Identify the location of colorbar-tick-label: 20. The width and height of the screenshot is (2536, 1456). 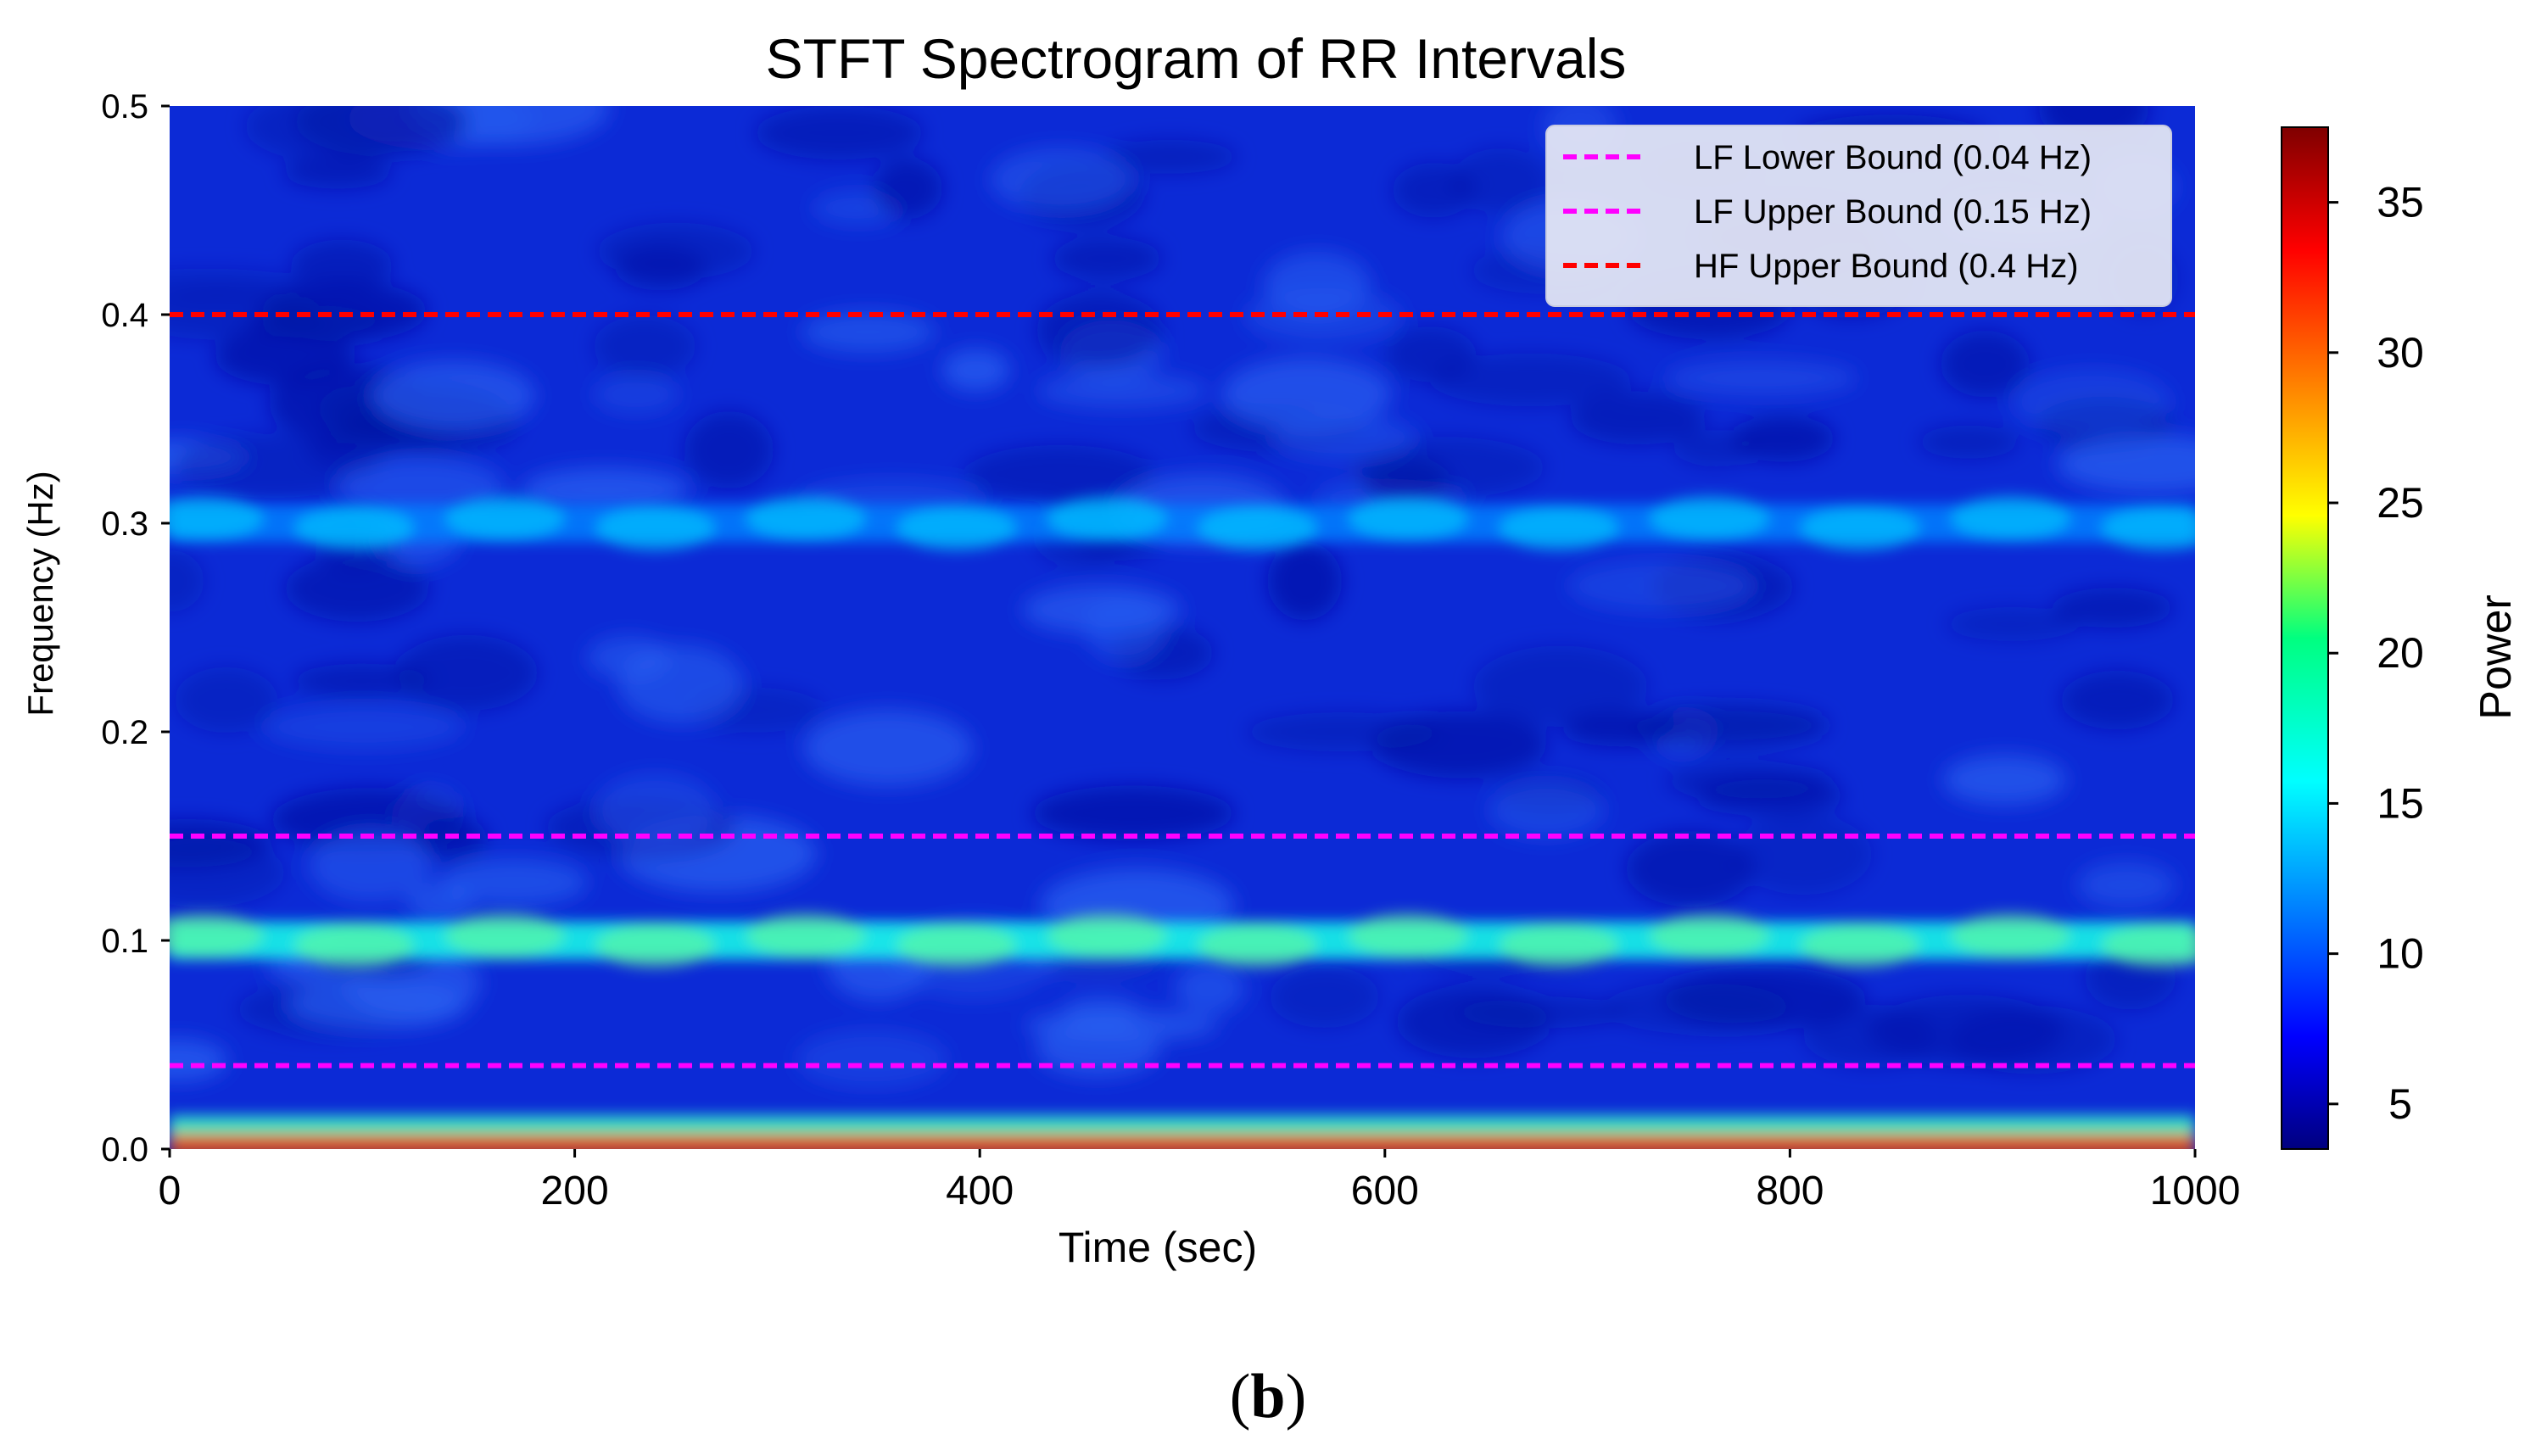
(2400, 653).